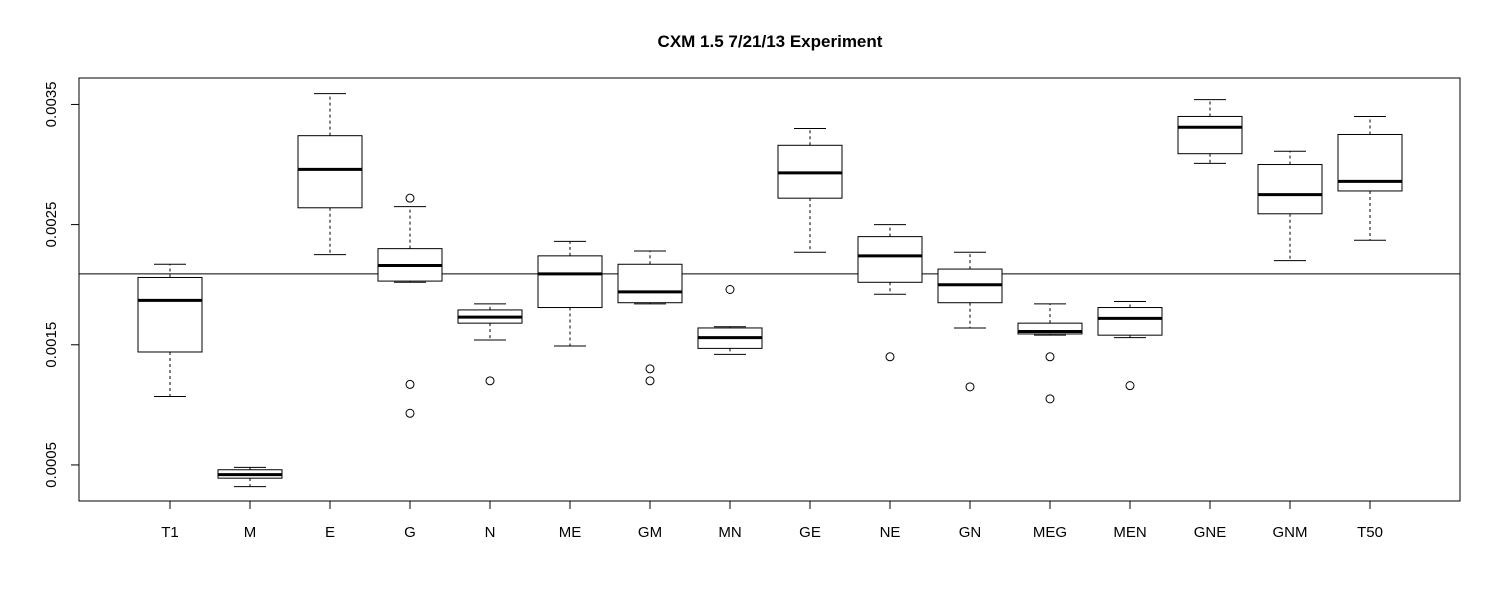  What do you see at coordinates (170, 532) in the screenshot?
I see `x-tick-label: T1` at bounding box center [170, 532].